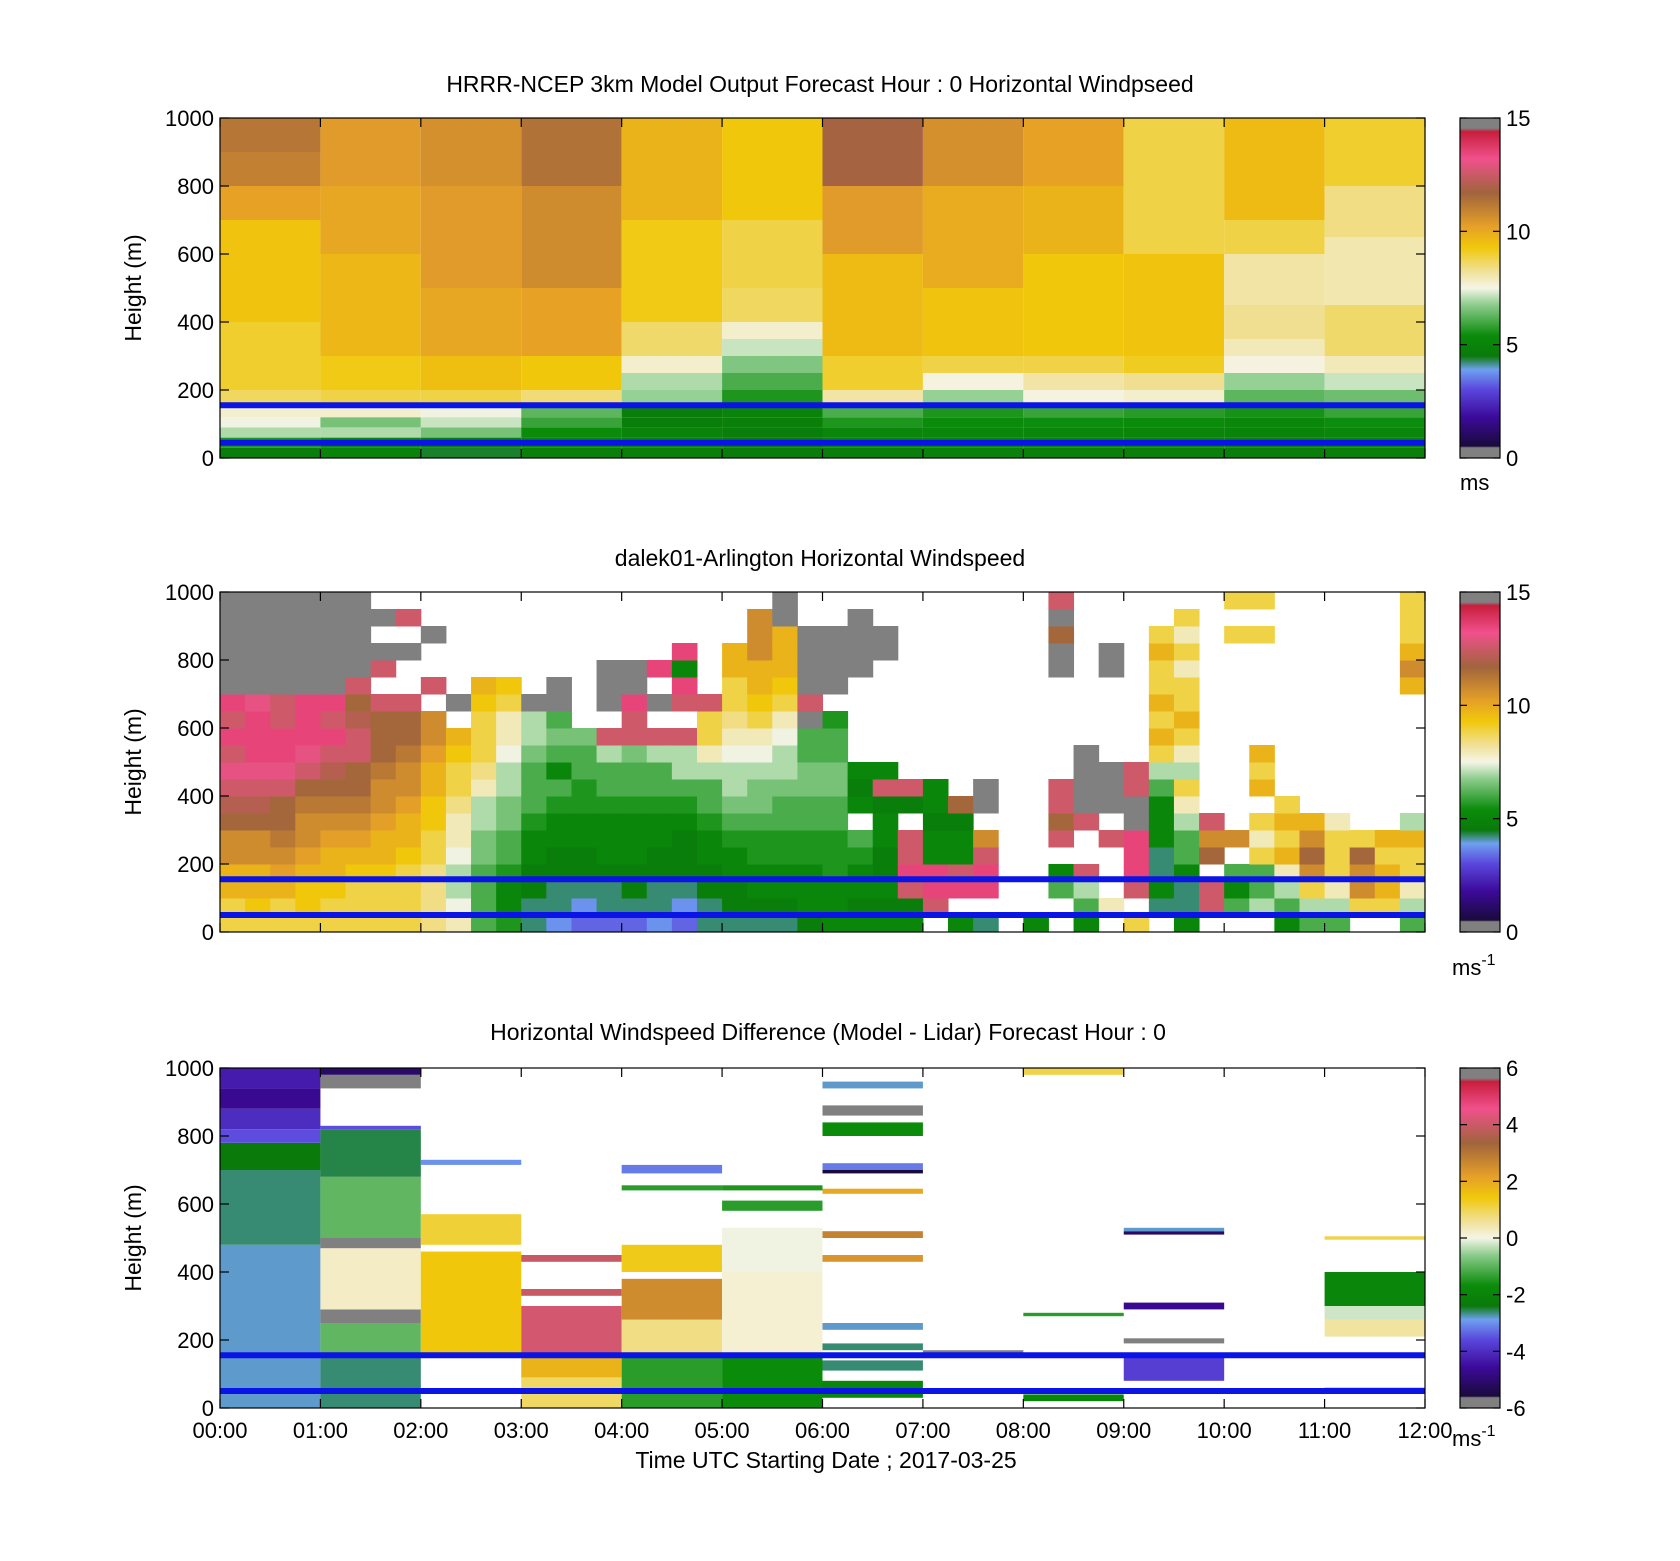 This screenshot has height=1561, width=1680. I want to click on x-tick-label: 00:00, so click(219, 1430).